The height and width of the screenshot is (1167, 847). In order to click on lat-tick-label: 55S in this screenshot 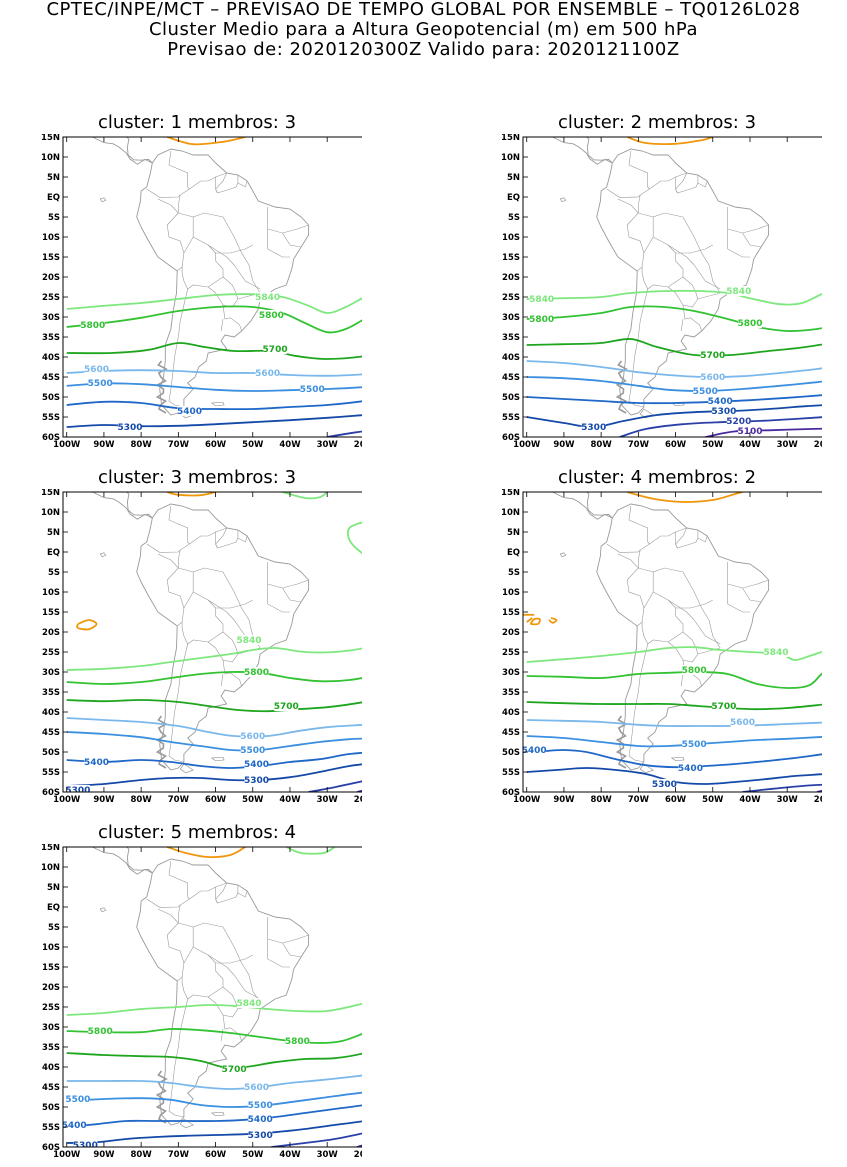, I will do `click(511, 773)`.